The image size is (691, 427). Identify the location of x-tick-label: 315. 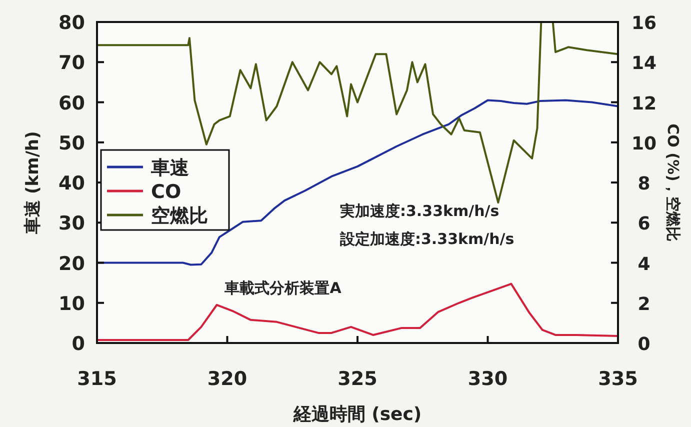
(97, 379).